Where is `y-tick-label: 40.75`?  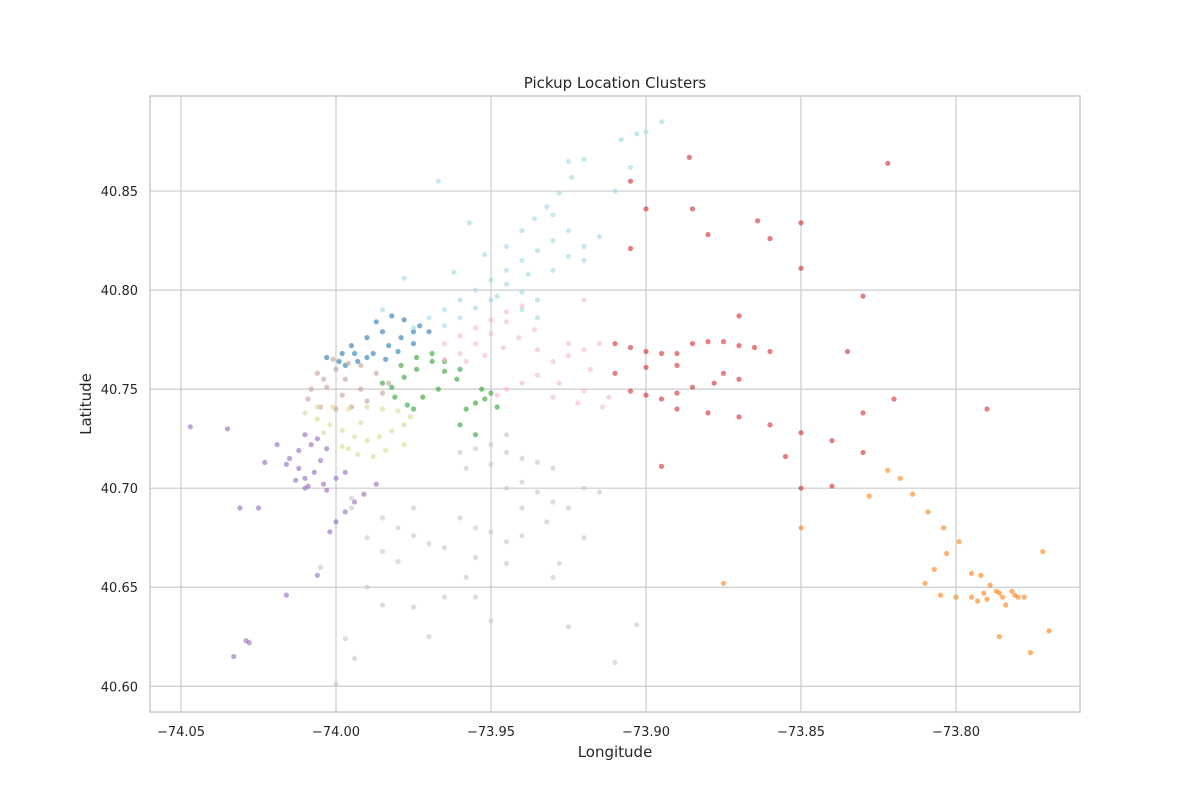
y-tick-label: 40.75 is located at coordinates (119, 390).